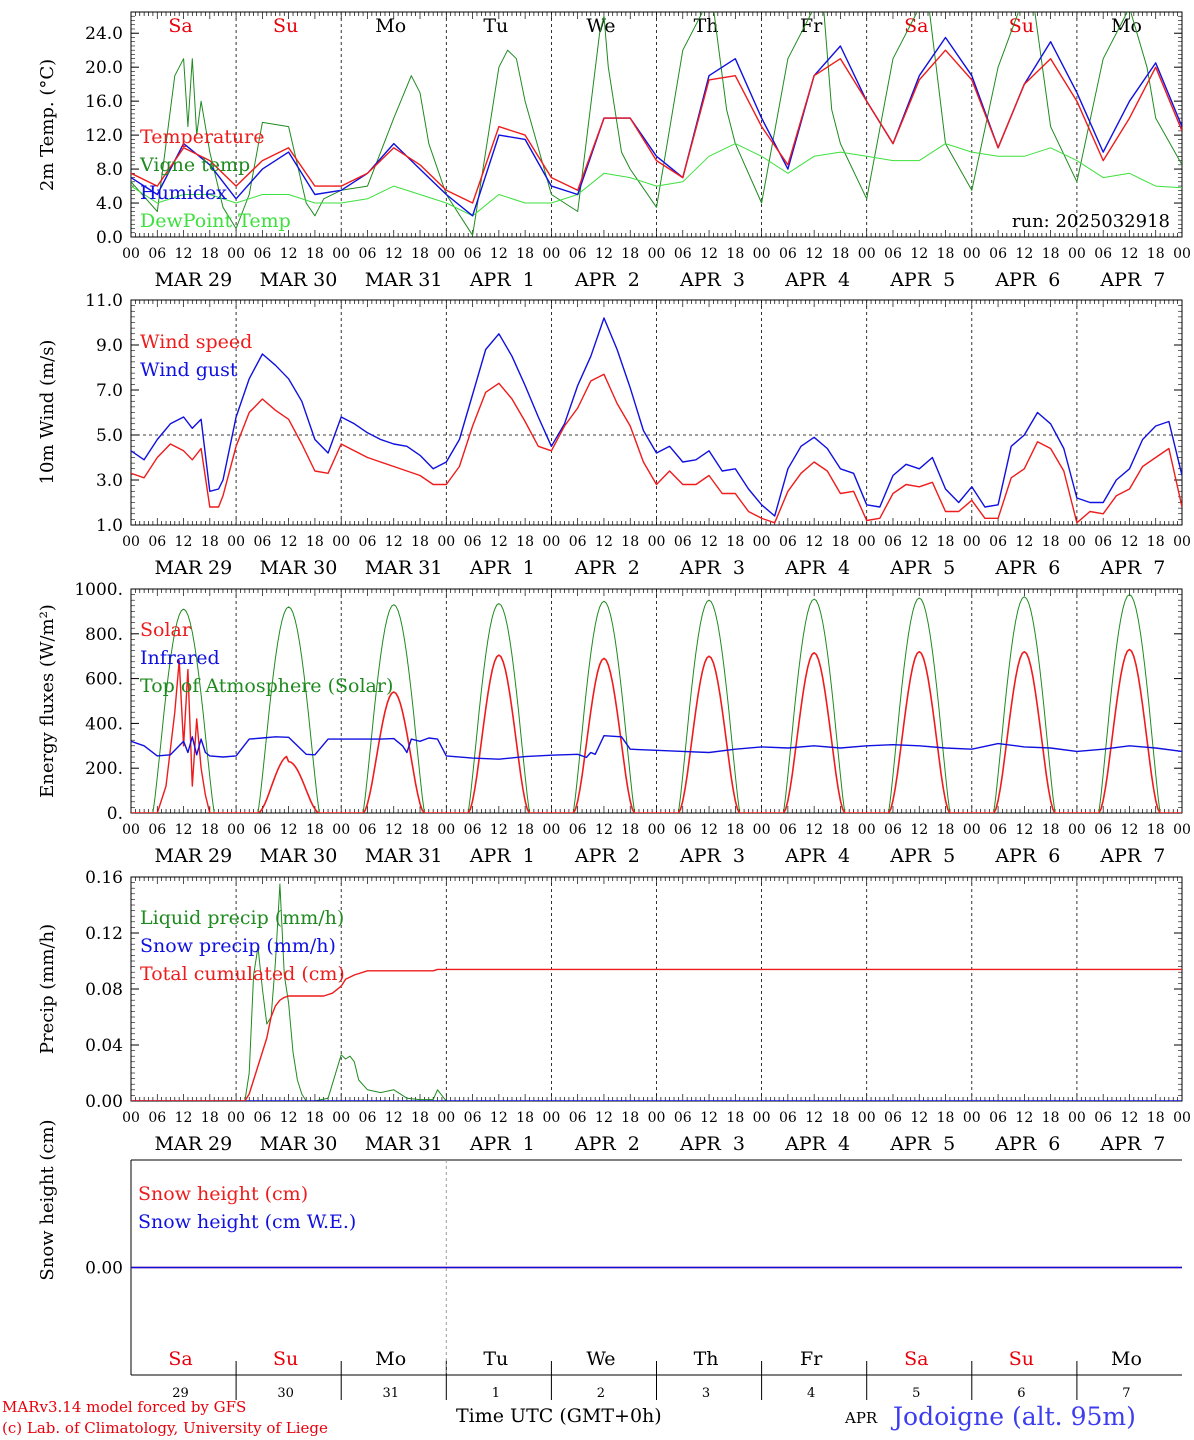 This screenshot has width=1194, height=1440. I want to click on day-name: Tu, so click(495, 26).